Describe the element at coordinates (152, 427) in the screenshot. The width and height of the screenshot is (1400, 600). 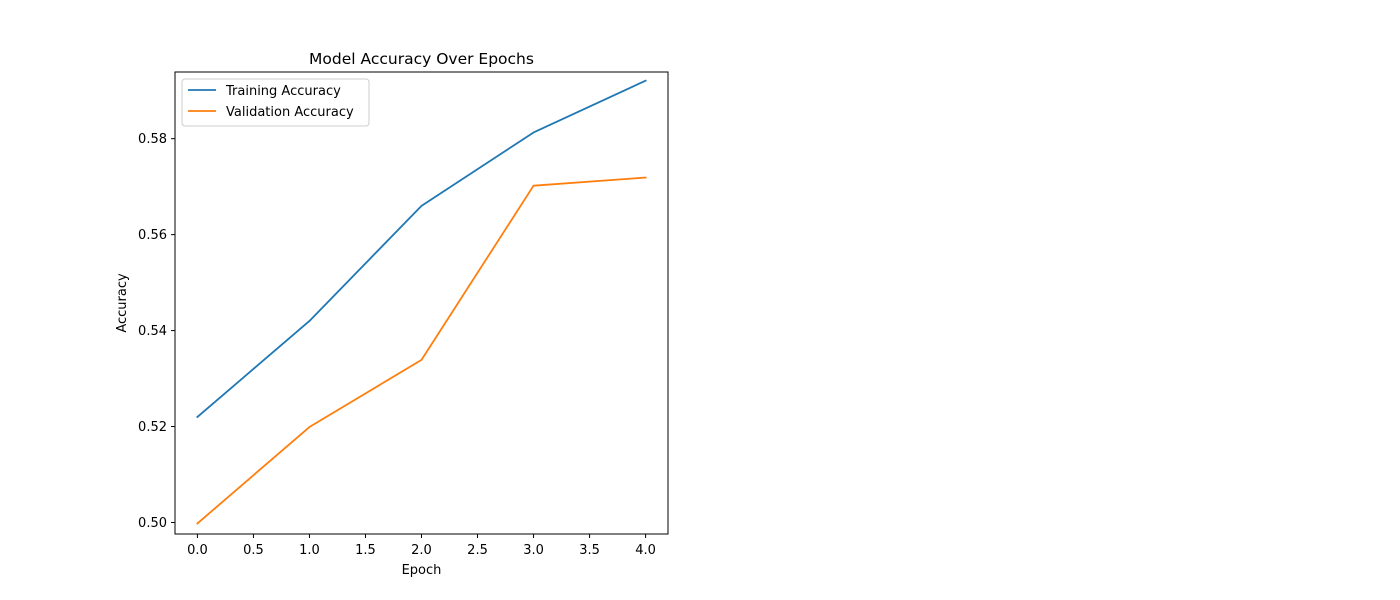
I see `y-tick-label: 0.52` at that location.